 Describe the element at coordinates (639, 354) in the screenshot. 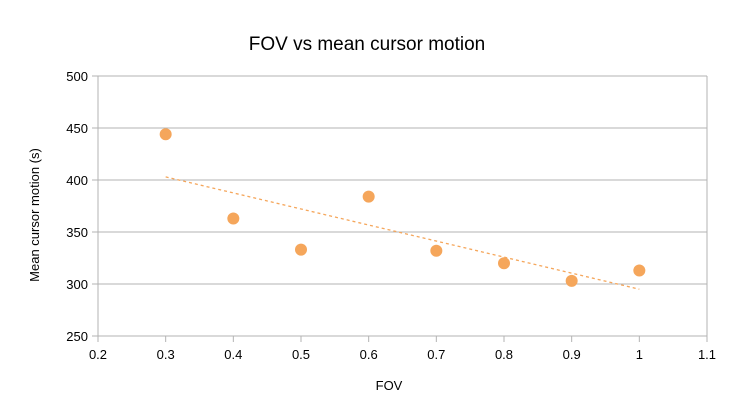

I see `x-tick-label: 1` at that location.